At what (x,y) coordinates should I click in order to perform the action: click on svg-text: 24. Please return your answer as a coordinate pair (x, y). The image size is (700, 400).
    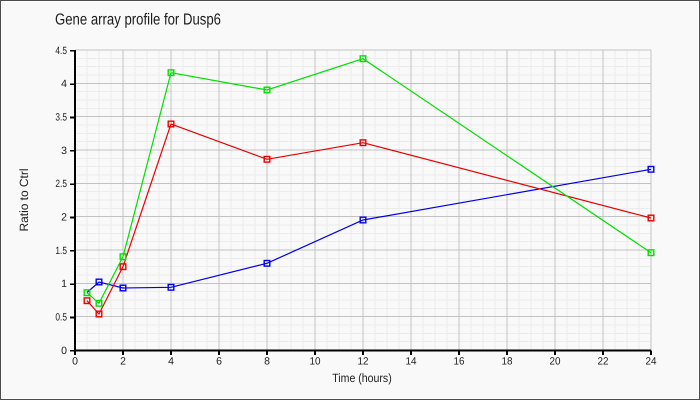
    Looking at the image, I should click on (651, 361).